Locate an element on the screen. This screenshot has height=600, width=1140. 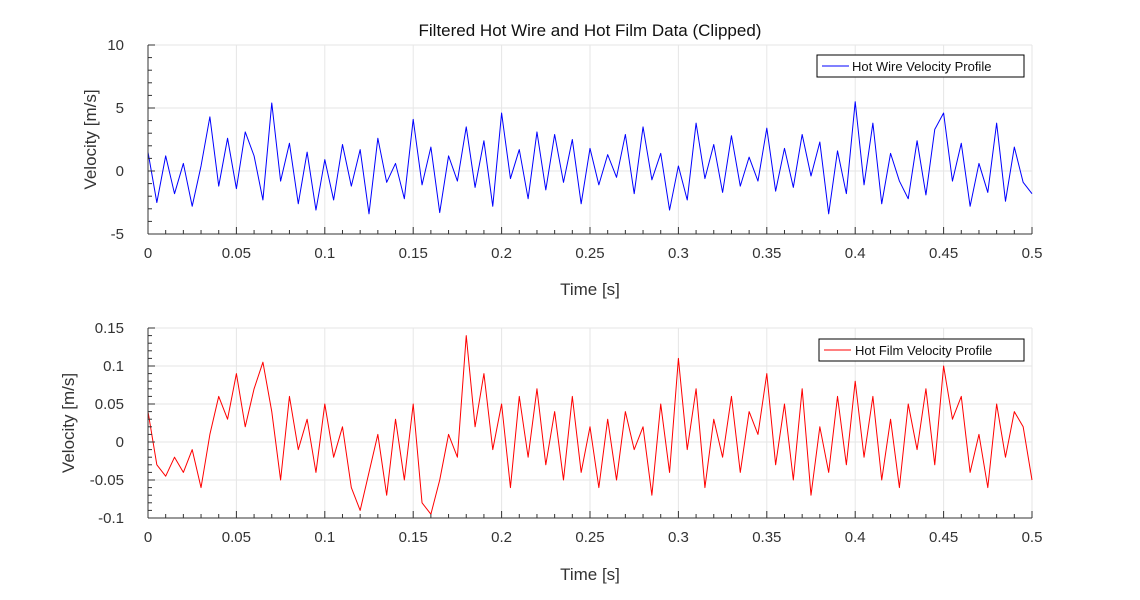
hot-wire-x-tick-label: 0 is located at coordinates (148, 253).